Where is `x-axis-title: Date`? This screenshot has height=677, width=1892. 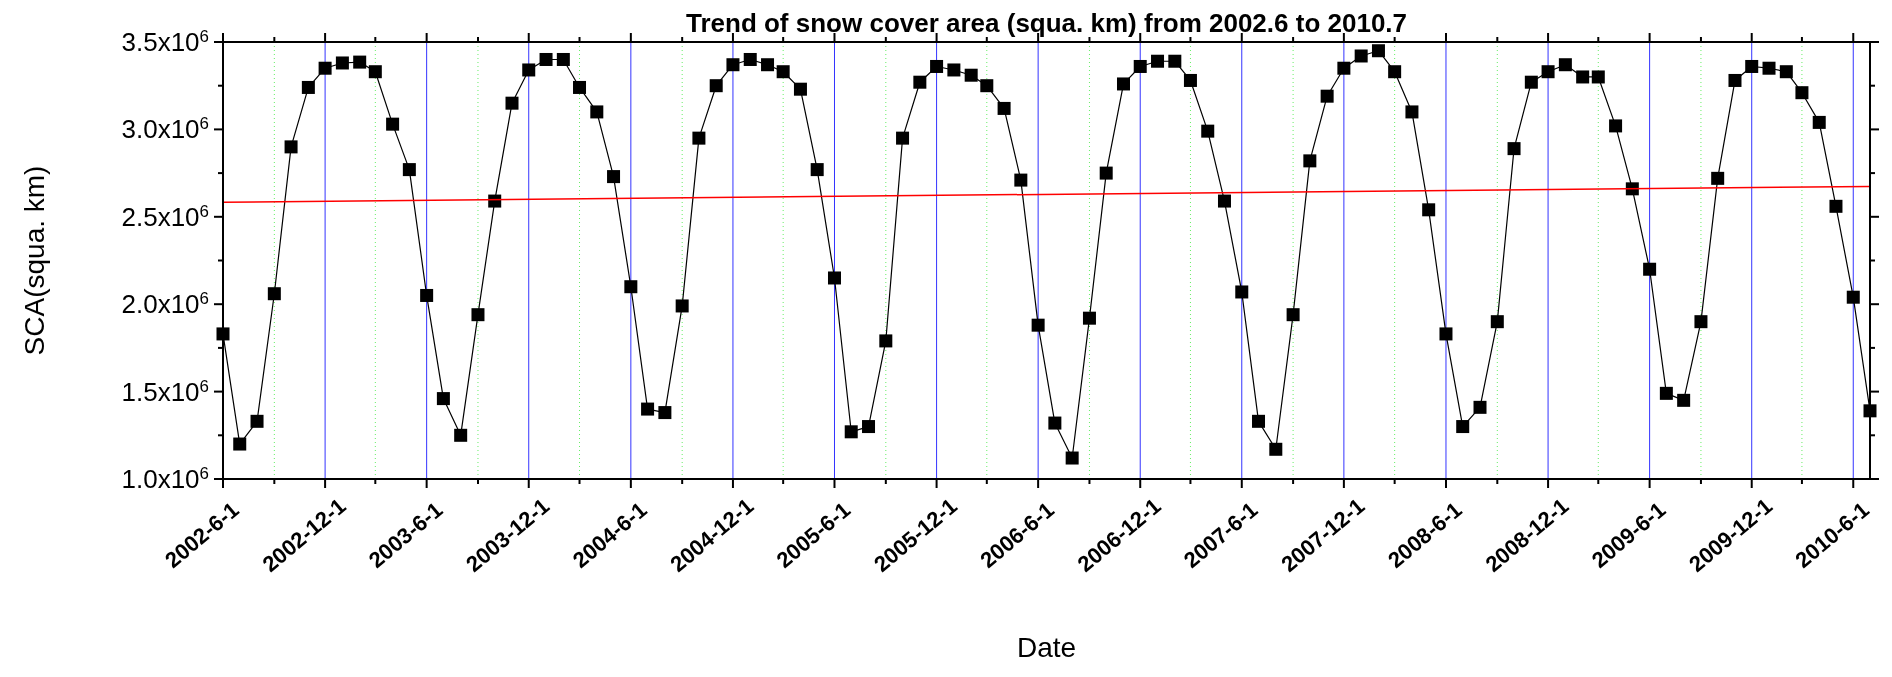 x-axis-title: Date is located at coordinates (1046, 647).